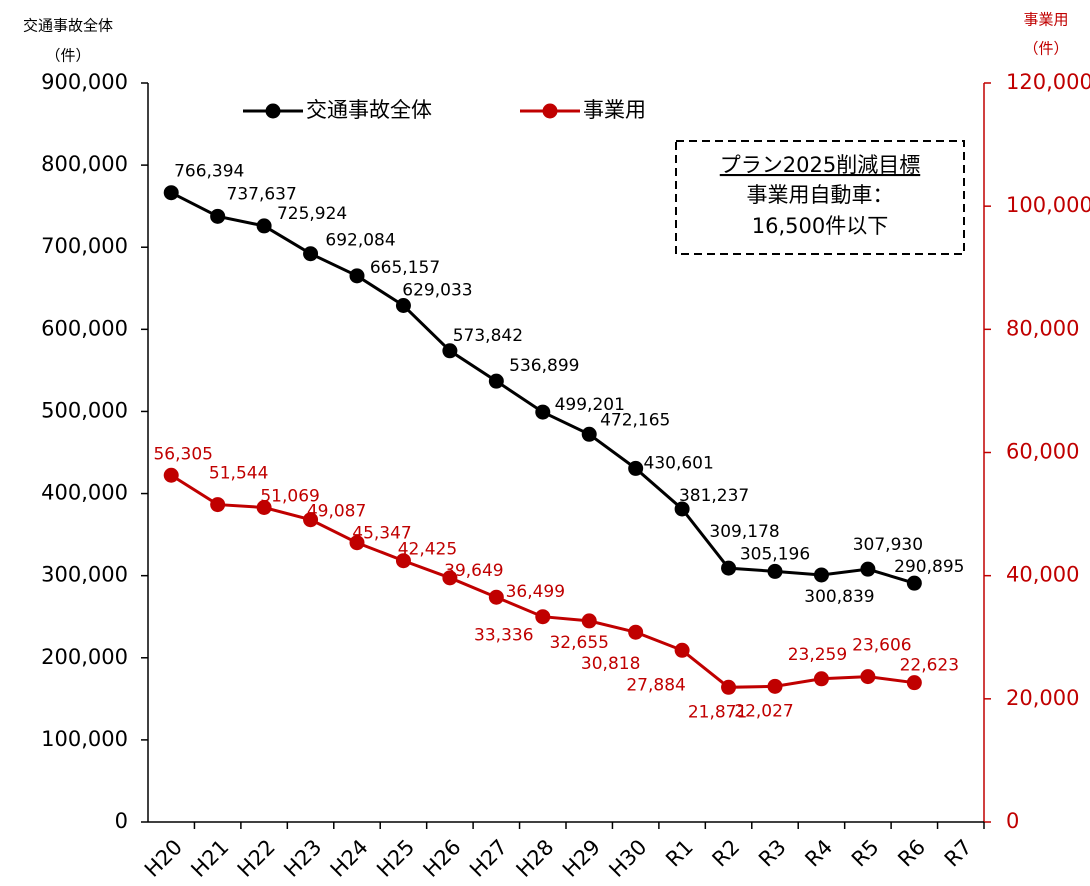  What do you see at coordinates (578, 643) in the screenshot?
I see `value-label: 32,655` at bounding box center [578, 643].